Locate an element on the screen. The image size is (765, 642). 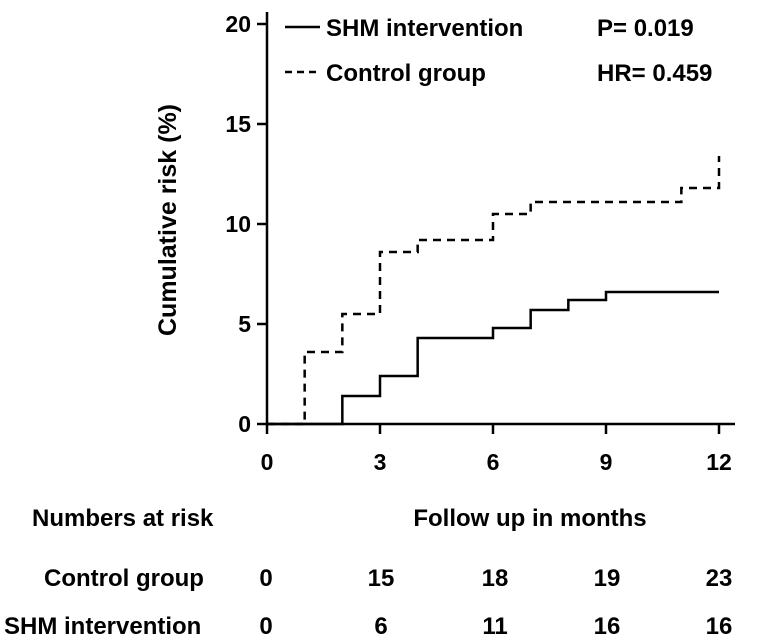
risk-value: 11 is located at coordinates (495, 626).